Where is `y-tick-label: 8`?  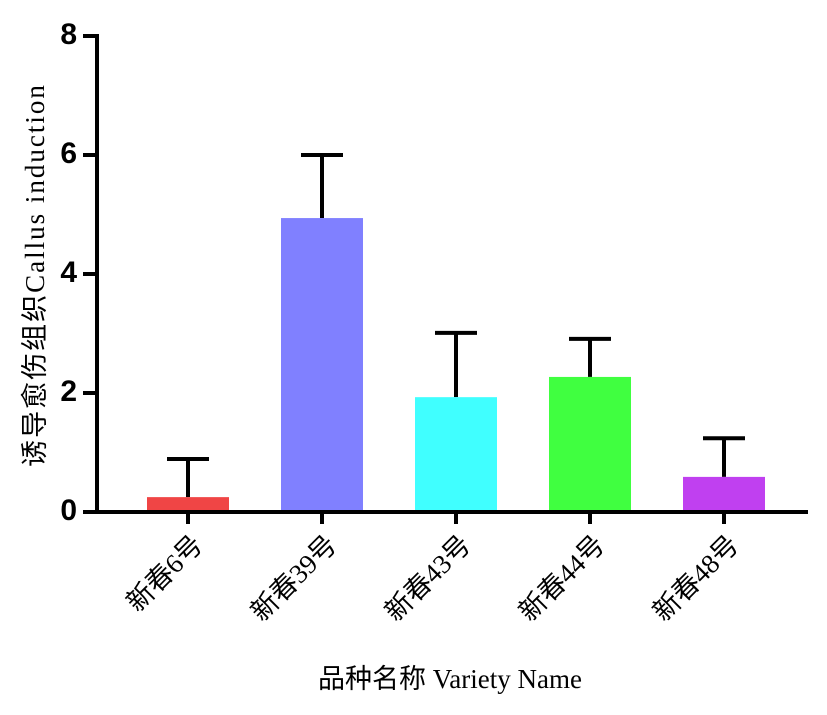
y-tick-label: 8 is located at coordinates (68, 34).